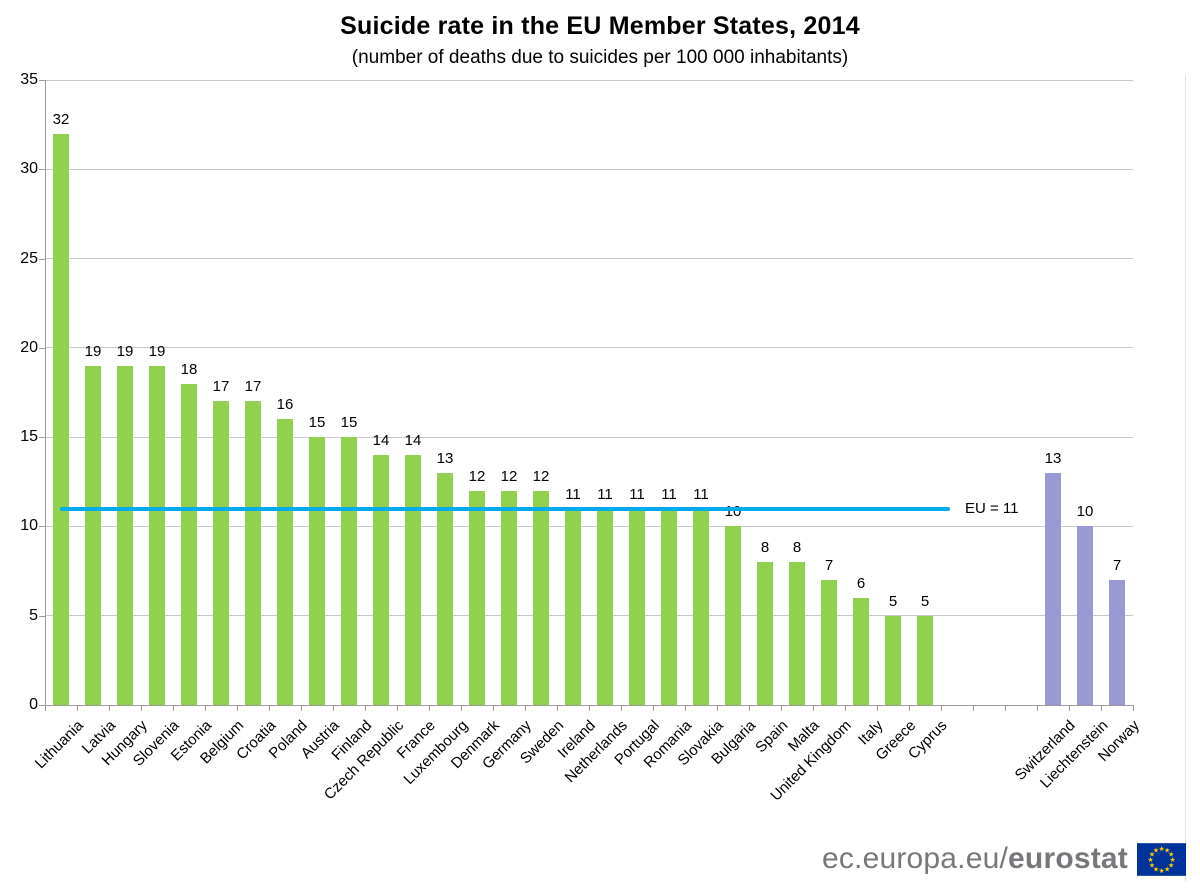 The height and width of the screenshot is (889, 1200). Describe the element at coordinates (1161, 859) in the screenshot. I see `eu-flag-icon: ★ ★★★★★★★★★★★` at that location.